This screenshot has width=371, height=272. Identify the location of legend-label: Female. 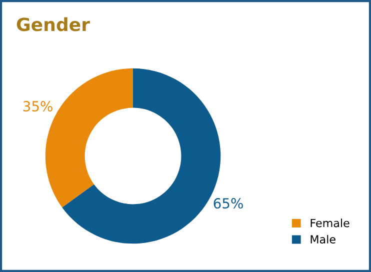
(330, 223).